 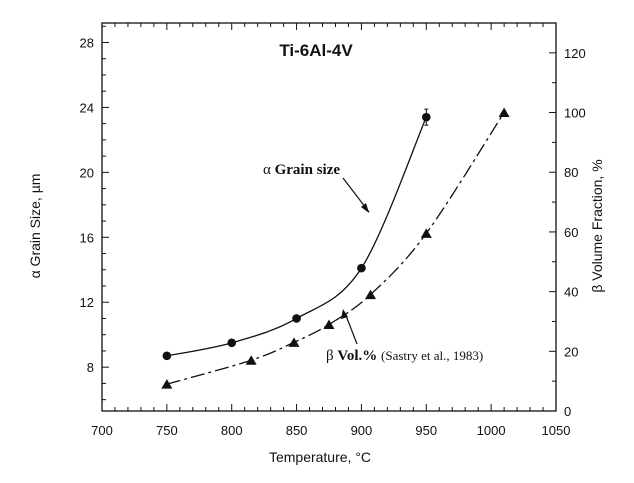 I want to click on beta-source: (Sastry et al., 1983), so click(x=432, y=355).